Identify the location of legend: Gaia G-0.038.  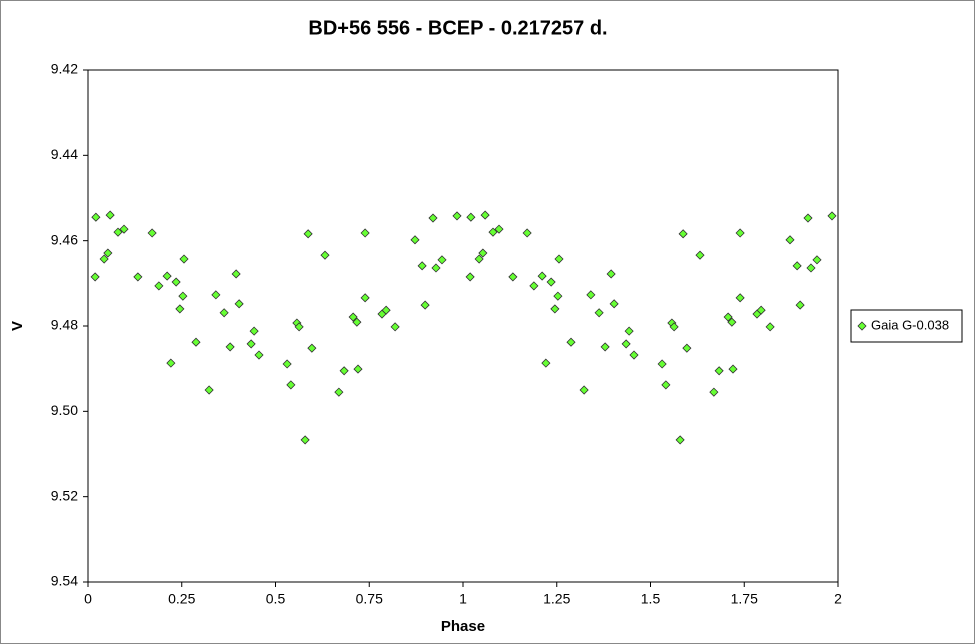
(906, 326).